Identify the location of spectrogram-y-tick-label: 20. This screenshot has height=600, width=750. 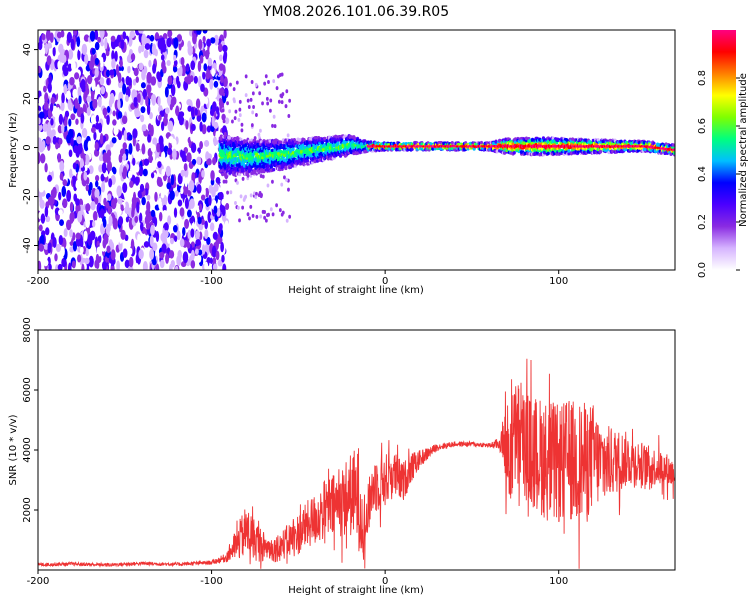
(27, 98).